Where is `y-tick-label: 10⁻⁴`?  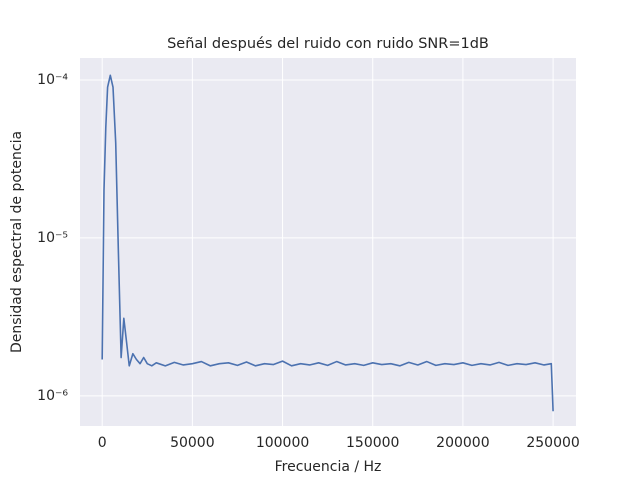 y-tick-label: 10⁻⁴ is located at coordinates (52, 80).